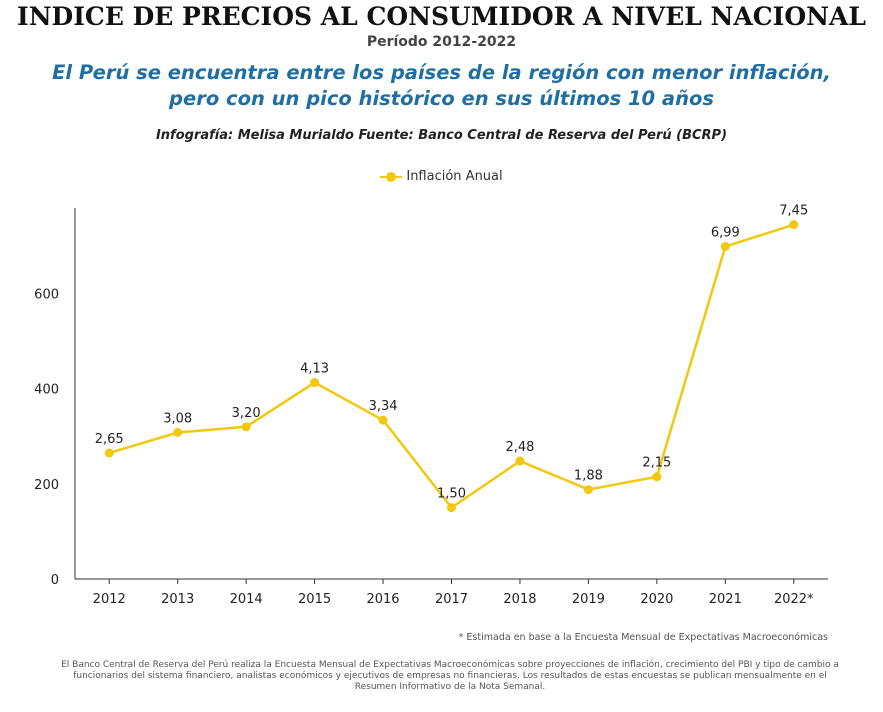 The width and height of the screenshot is (883, 712). What do you see at coordinates (454, 176) in the screenshot?
I see `legend-label: Inflación Anual` at bounding box center [454, 176].